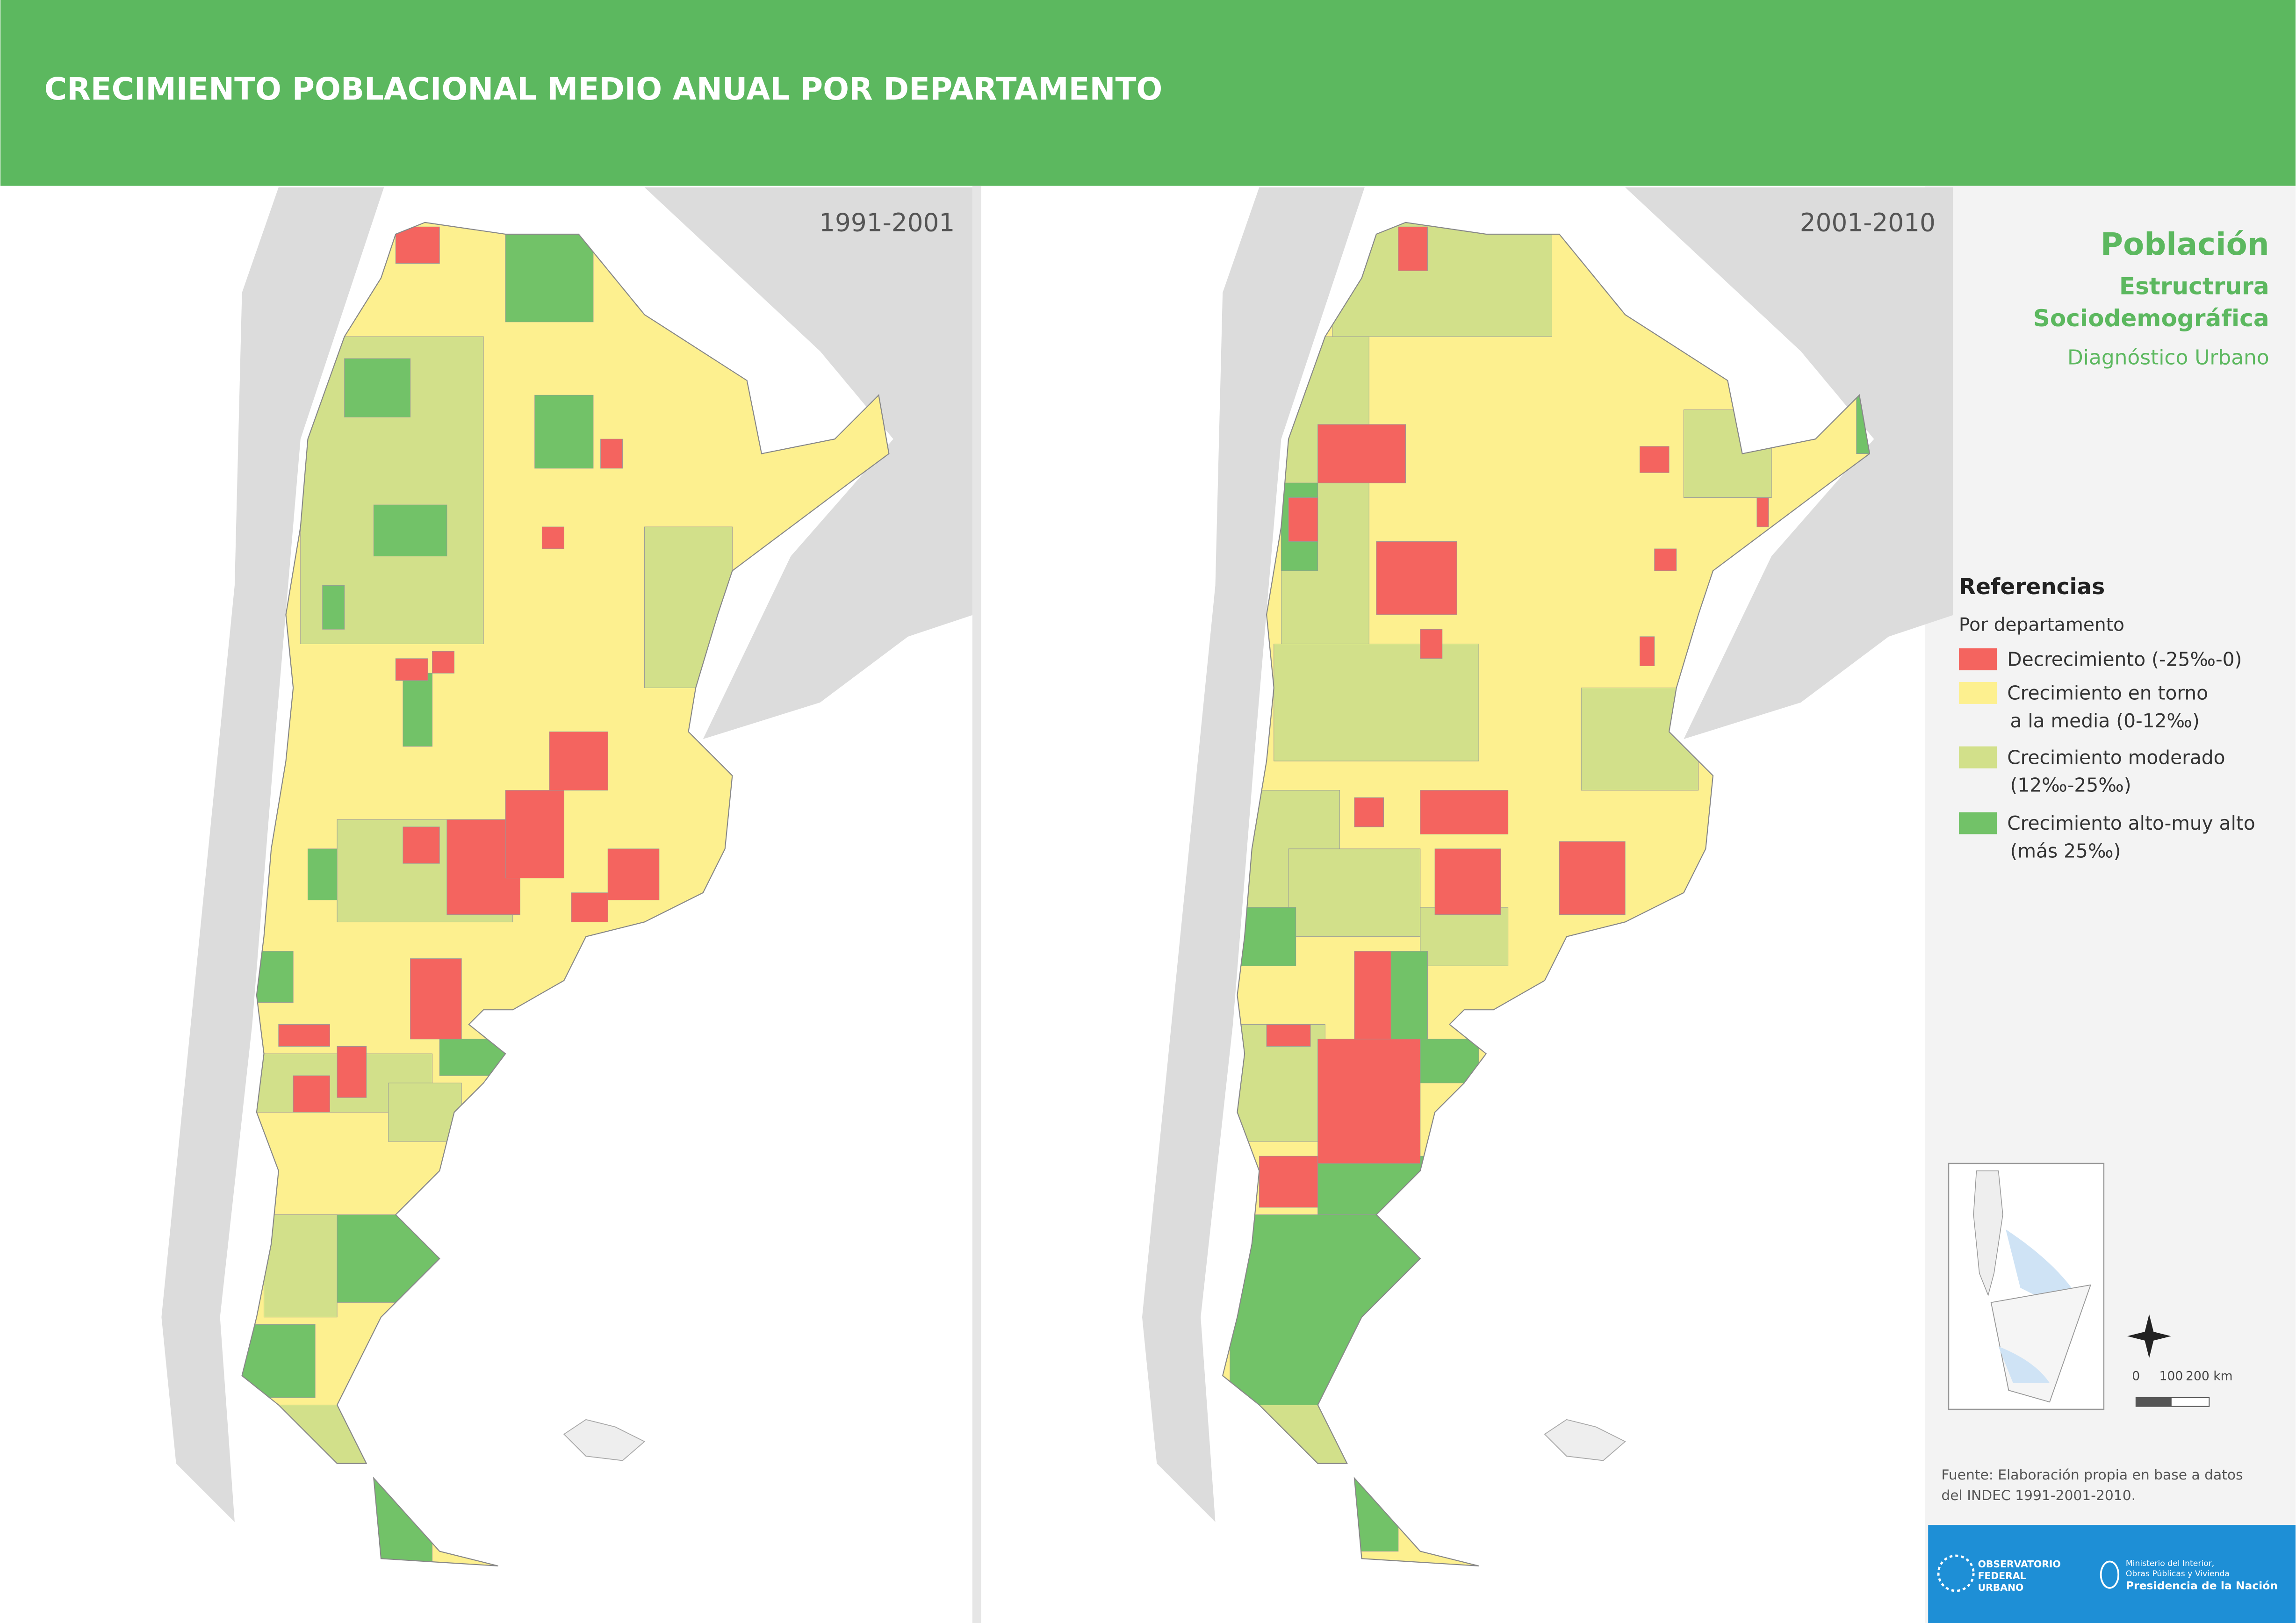  Describe the element at coordinates (1868, 222) in the screenshot. I see `map-period: 2001-2010` at that location.